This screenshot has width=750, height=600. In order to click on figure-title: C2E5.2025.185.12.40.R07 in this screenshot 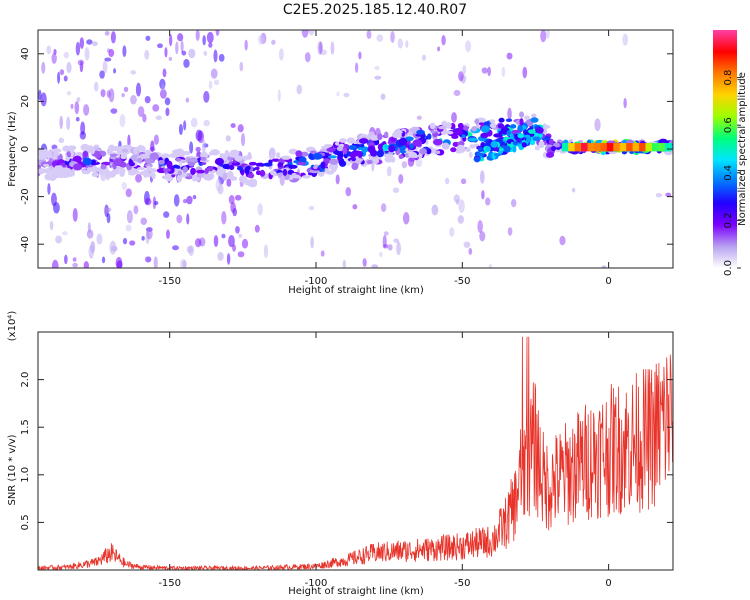, I will do `click(375, 10)`.